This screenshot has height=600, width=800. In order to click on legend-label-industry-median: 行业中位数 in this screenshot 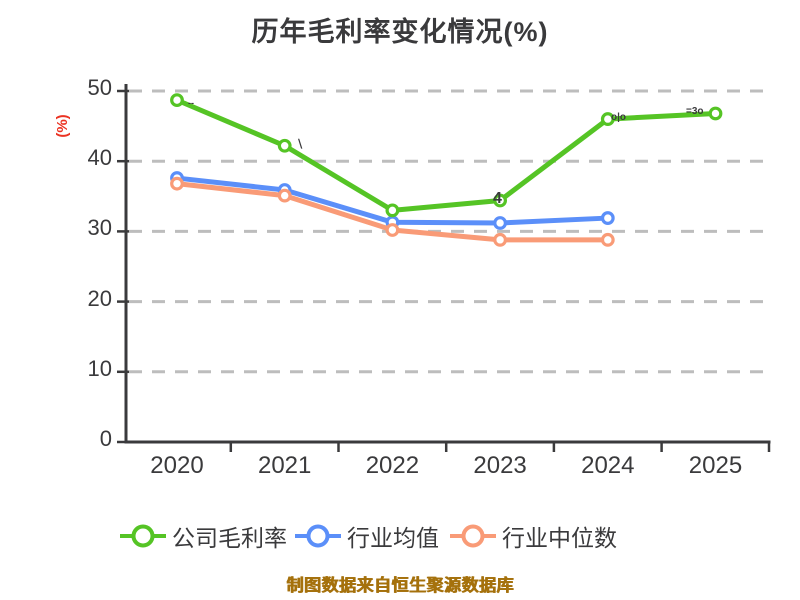, I will do `click(559, 538)`.